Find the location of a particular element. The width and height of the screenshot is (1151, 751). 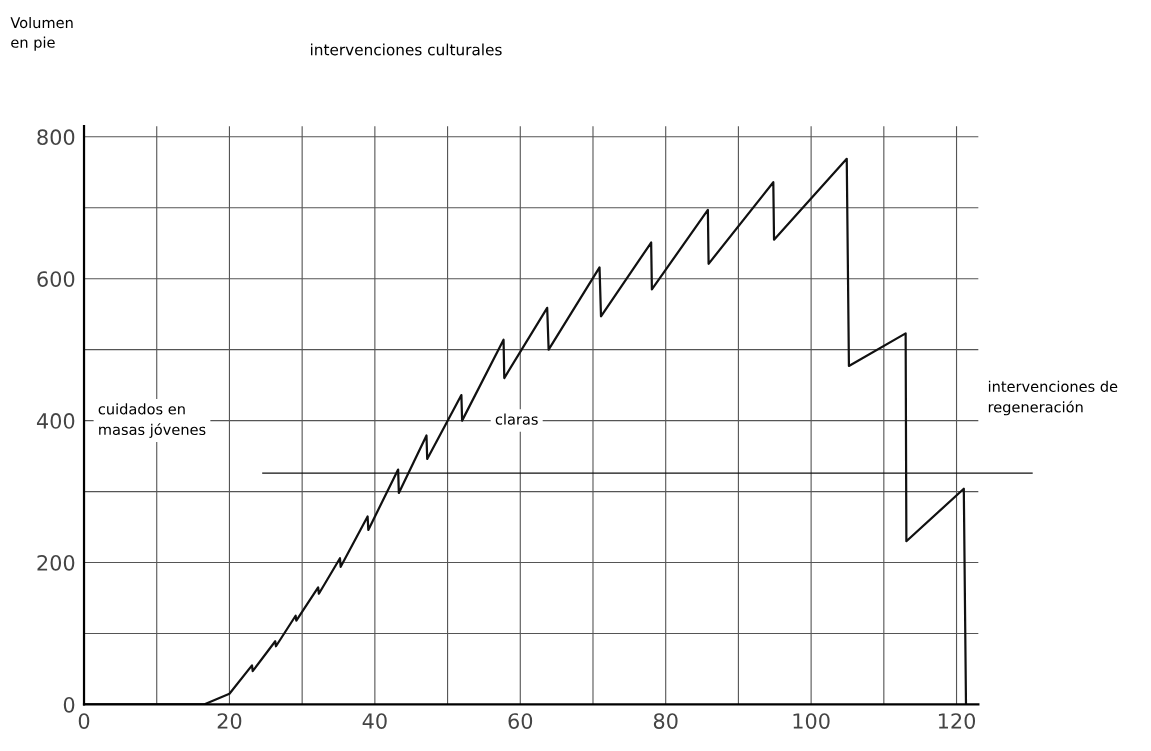

x-tick-label: 60 is located at coordinates (520, 721).